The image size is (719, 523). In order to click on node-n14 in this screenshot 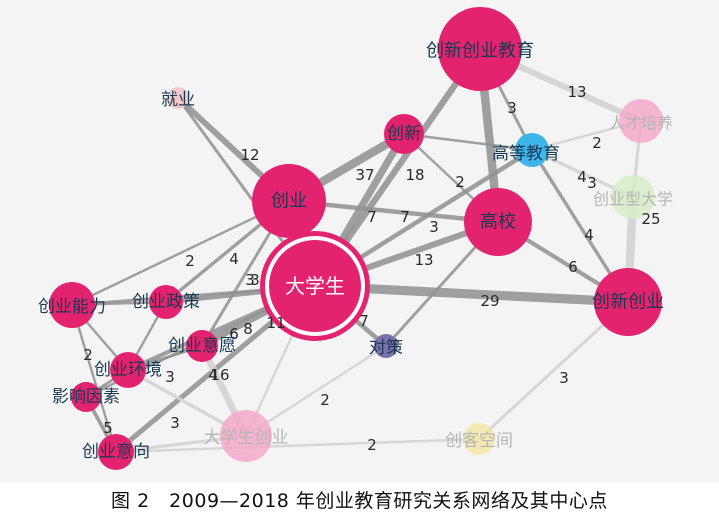, I will do `click(86, 397)`.